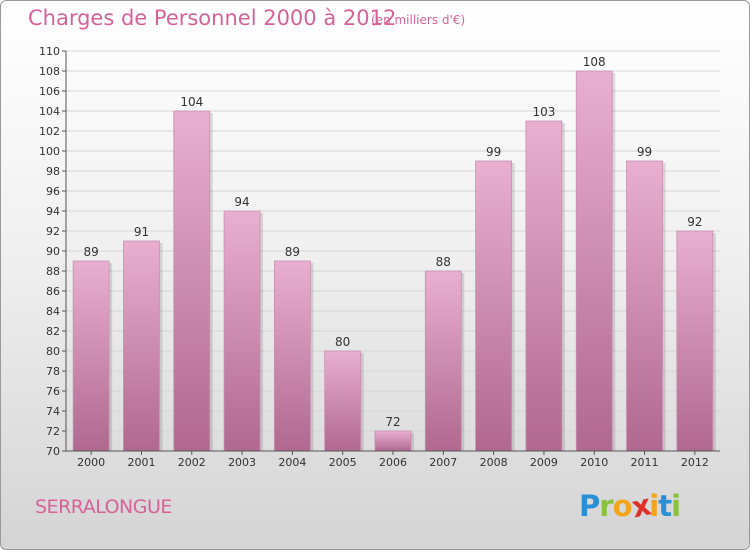 Image resolution: width=750 pixels, height=550 pixels. Describe the element at coordinates (53, 171) in the screenshot. I see `y-tick-label: 98` at that location.